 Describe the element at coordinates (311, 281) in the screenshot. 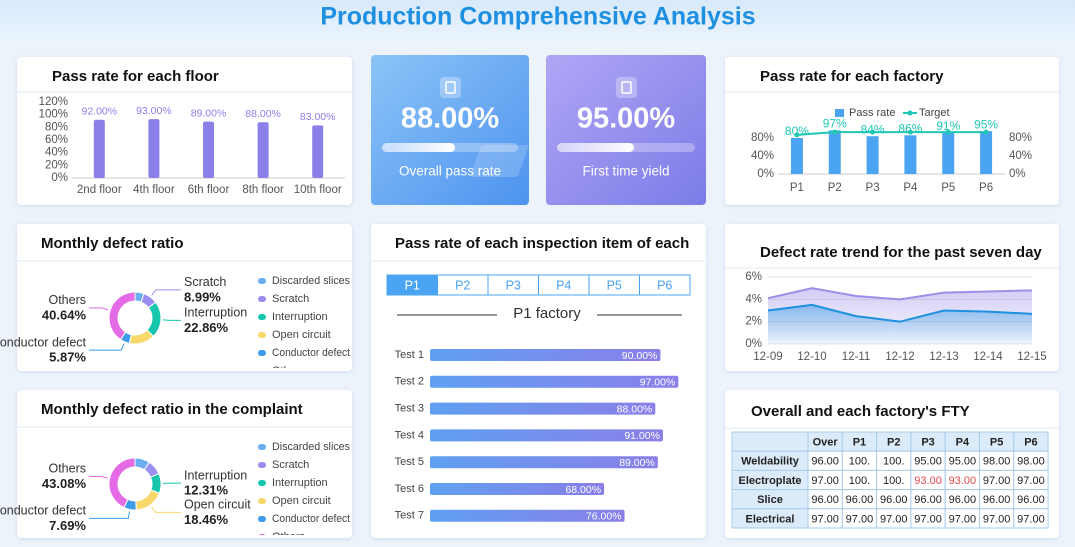

I see `legend-label: Discarded slices` at that location.